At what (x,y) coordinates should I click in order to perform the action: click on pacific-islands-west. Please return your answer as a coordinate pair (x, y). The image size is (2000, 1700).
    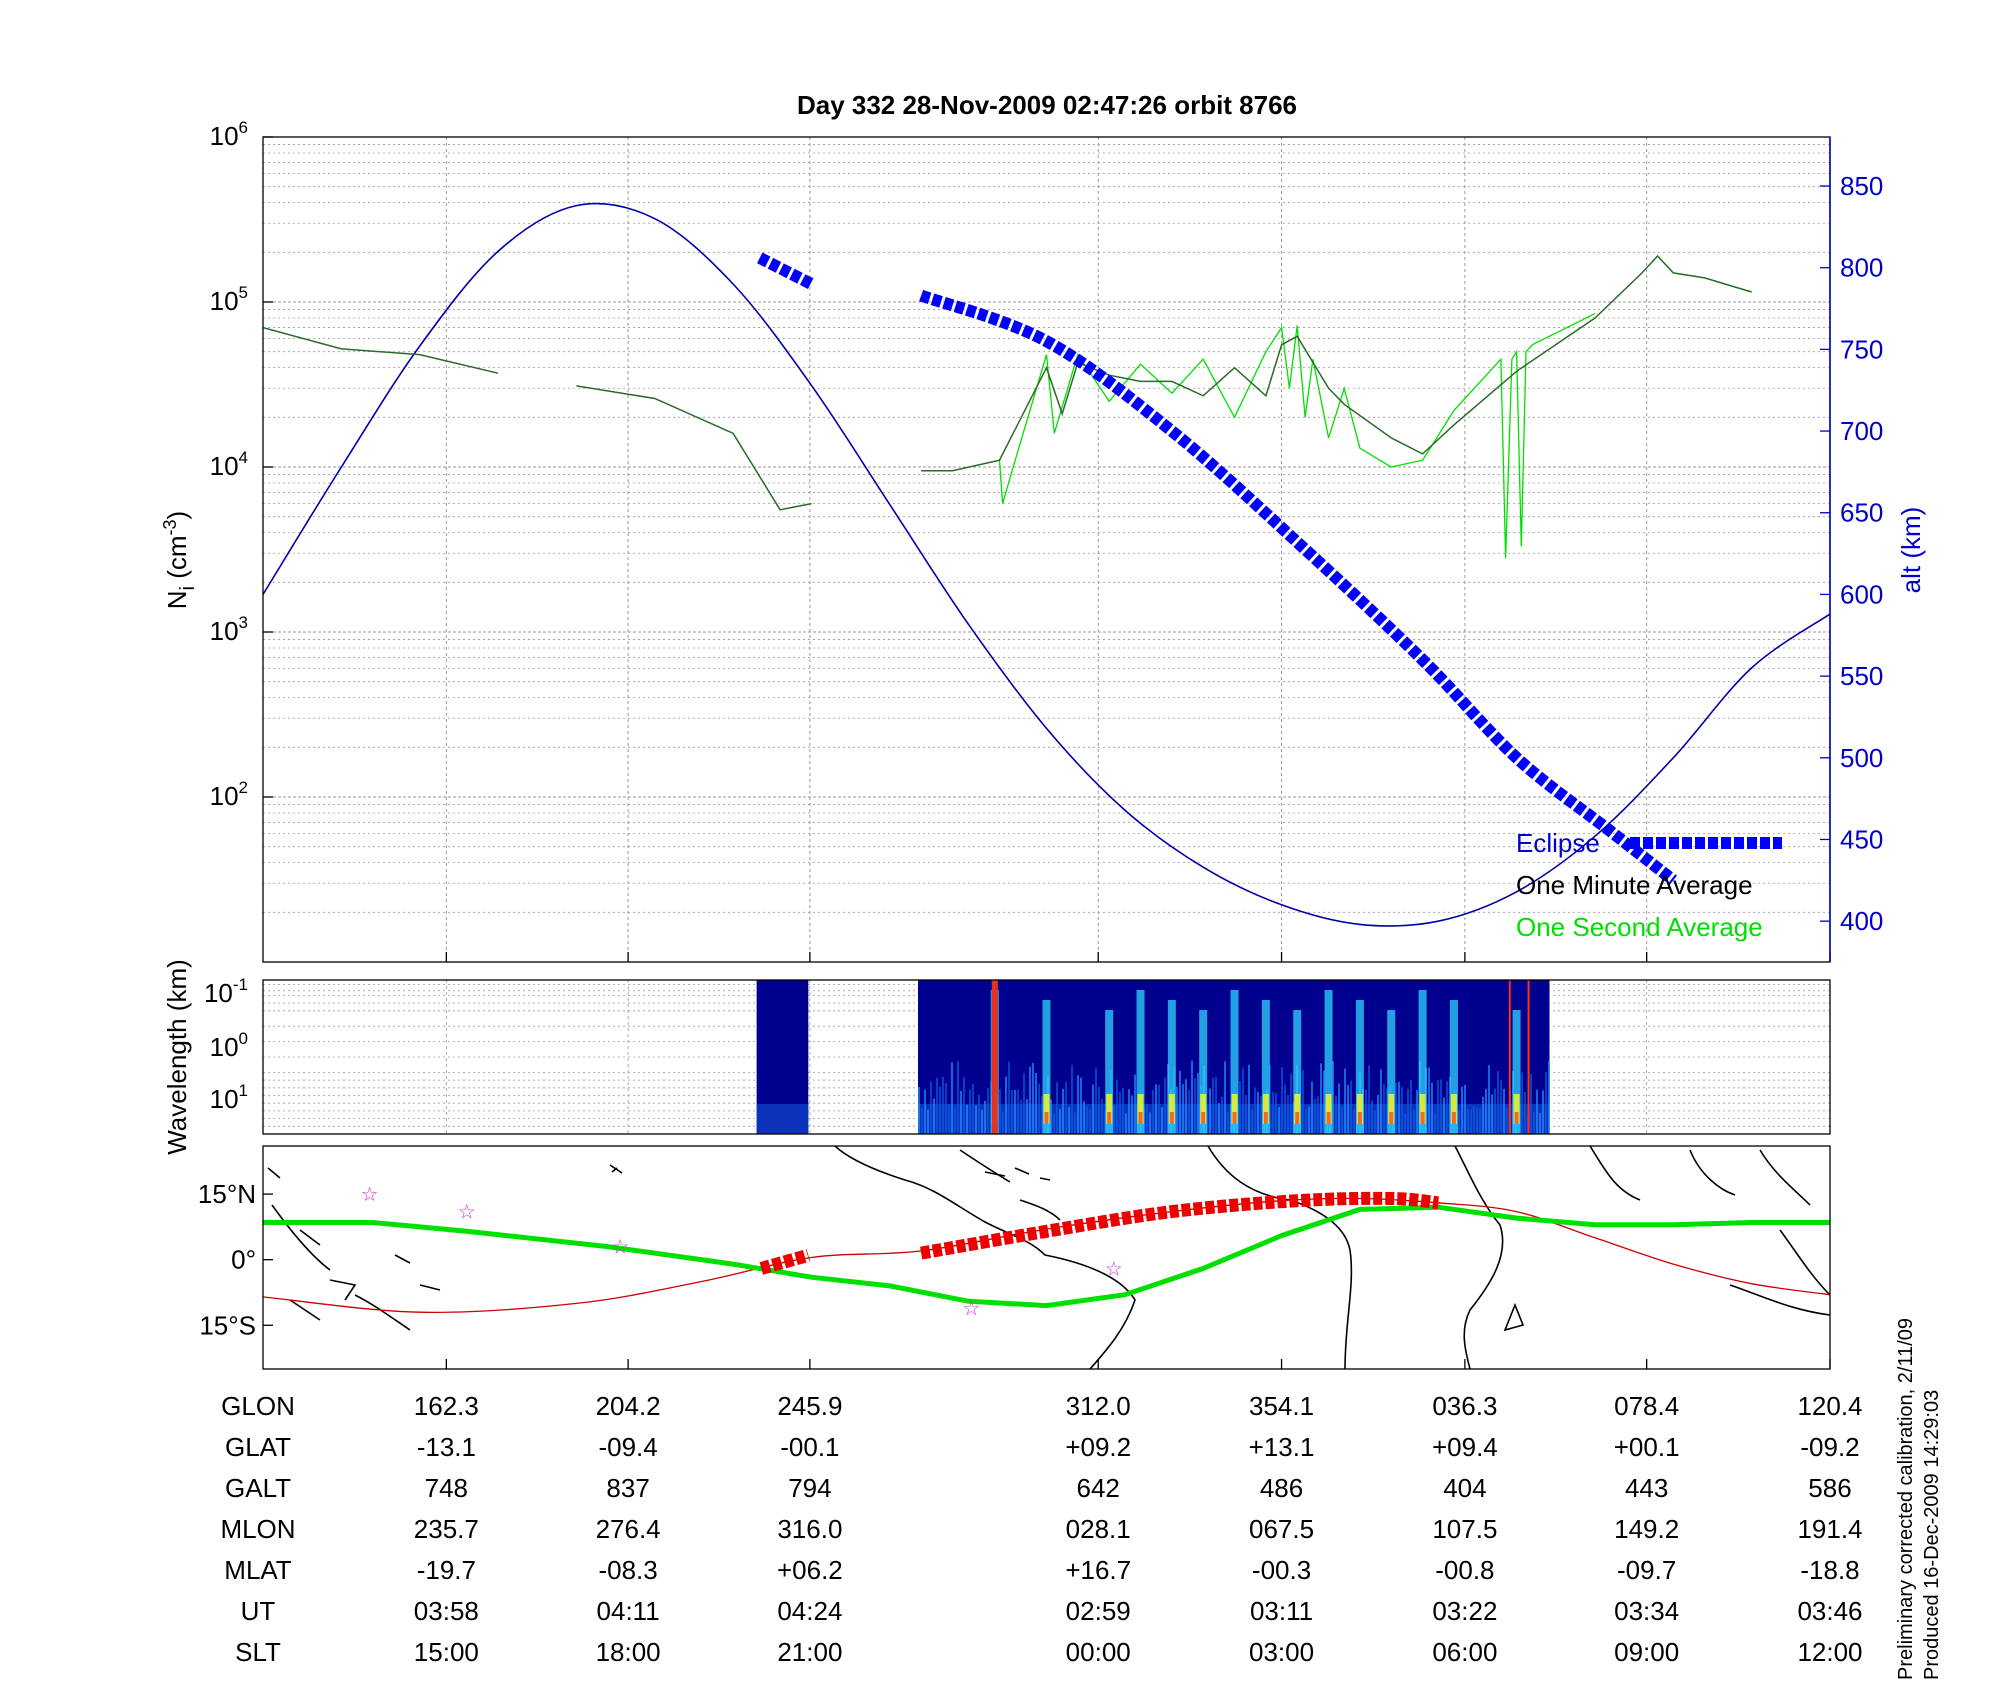
    Looking at the image, I should click on (354, 1249).